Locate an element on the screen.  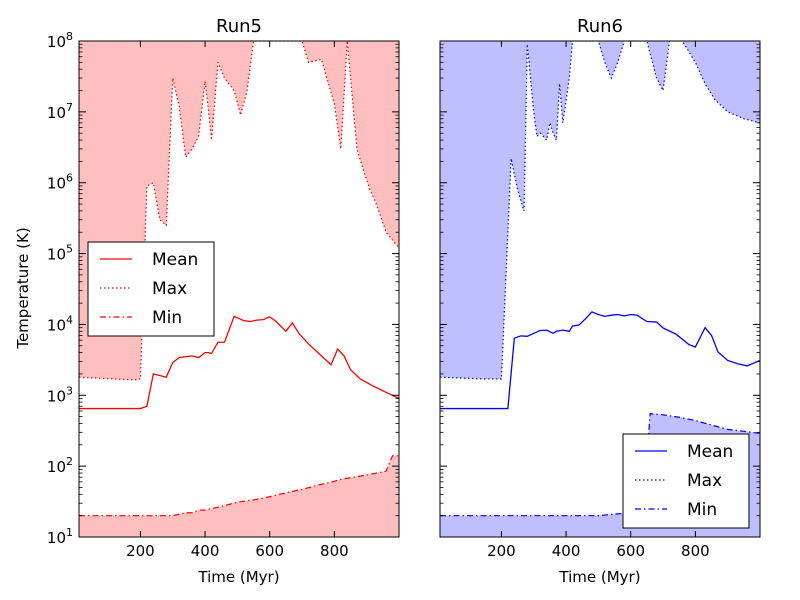
y-tick-label: 10⁷ is located at coordinates (60, 111).